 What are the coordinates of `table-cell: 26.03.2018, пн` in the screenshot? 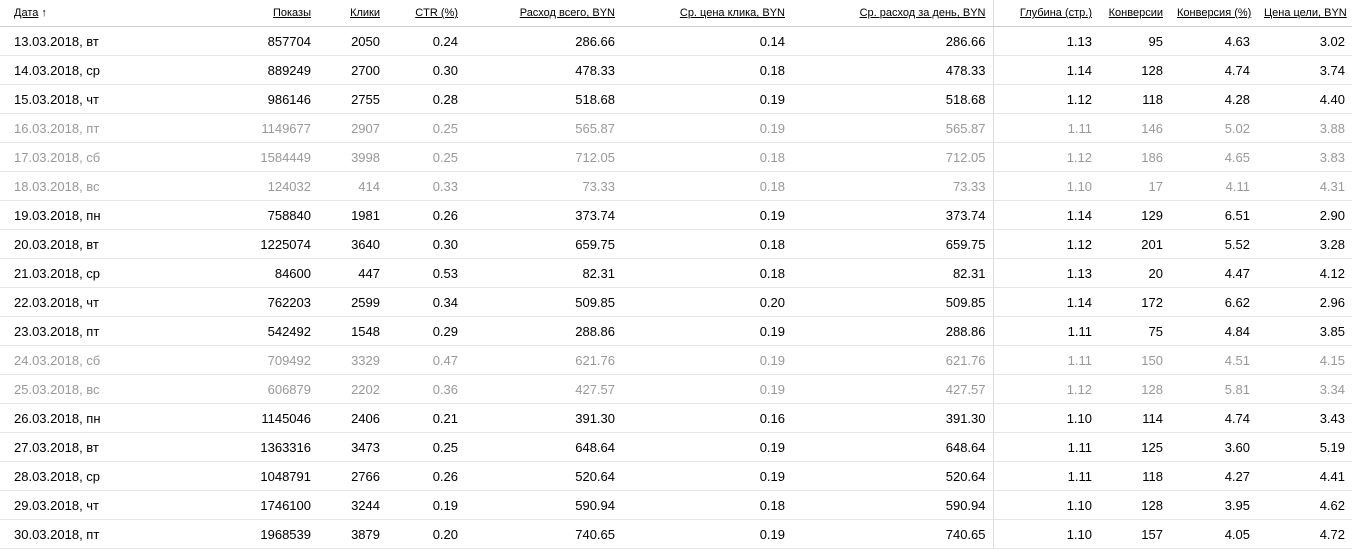 It's located at (110, 418).